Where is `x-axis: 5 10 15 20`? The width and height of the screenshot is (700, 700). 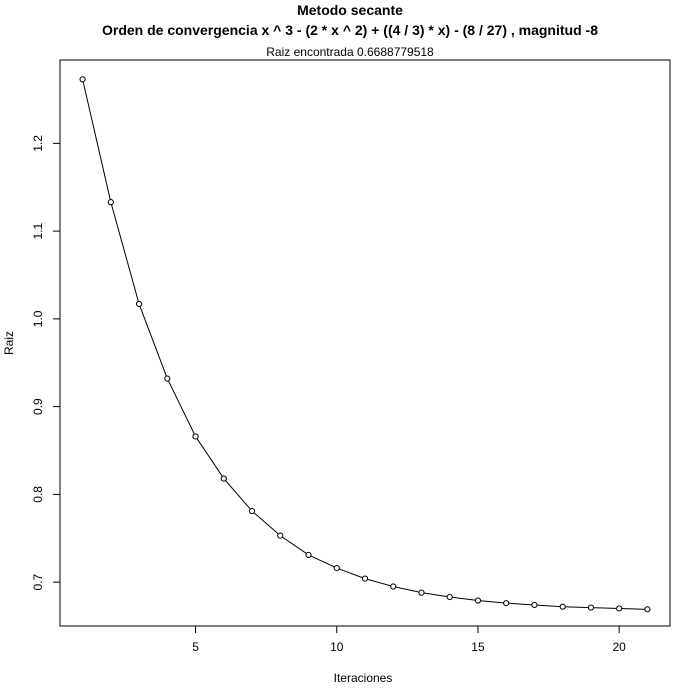
x-axis: 5 10 15 20 is located at coordinates (409, 640).